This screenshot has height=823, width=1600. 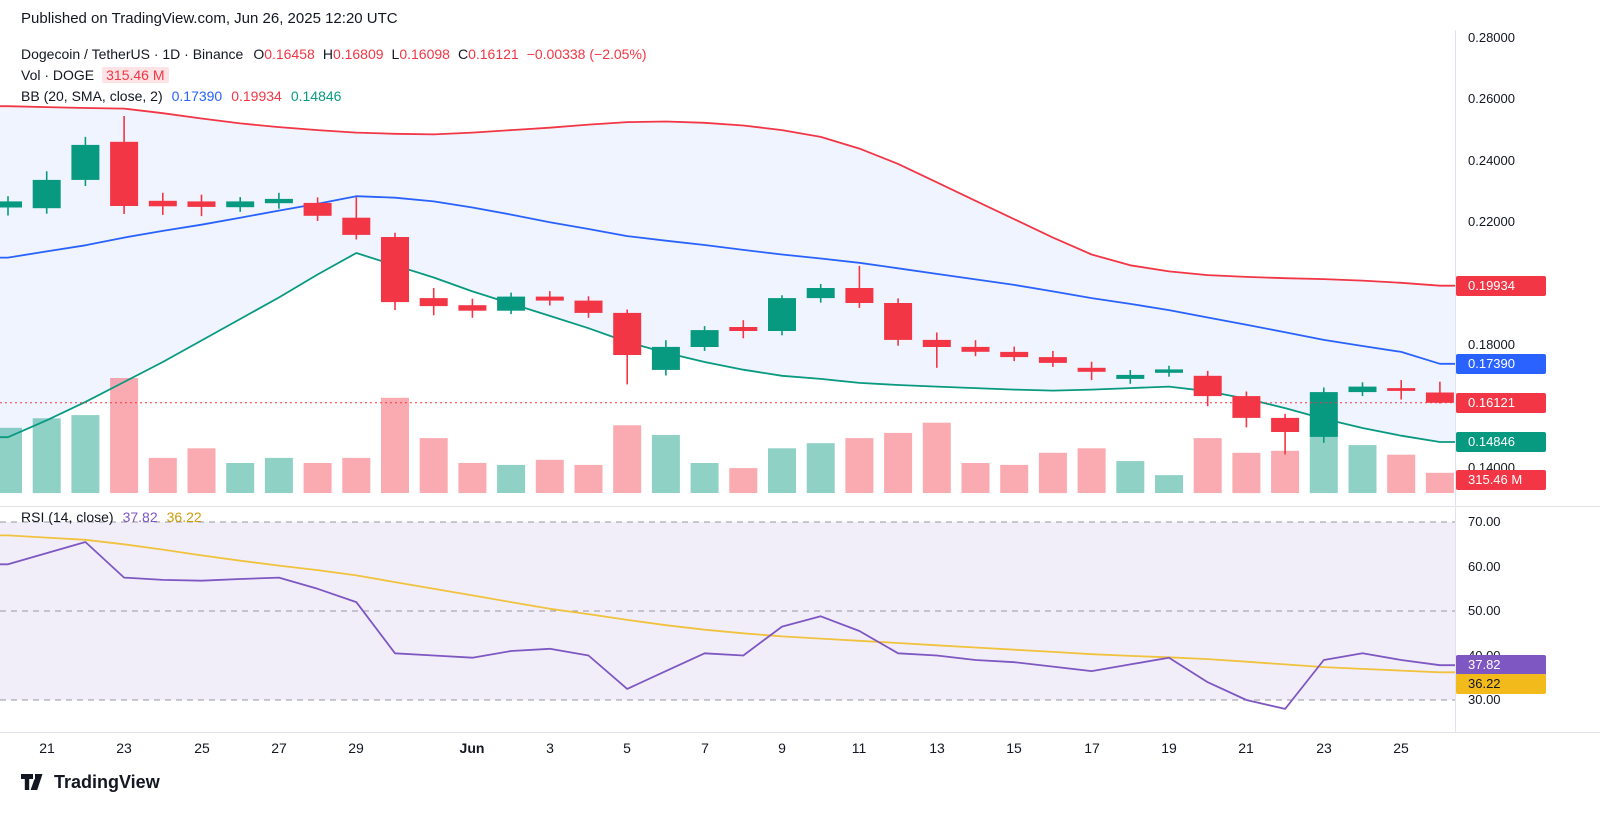 I want to click on rsi-legend: RSI (14, close) 37.82 36.22, so click(x=111, y=517).